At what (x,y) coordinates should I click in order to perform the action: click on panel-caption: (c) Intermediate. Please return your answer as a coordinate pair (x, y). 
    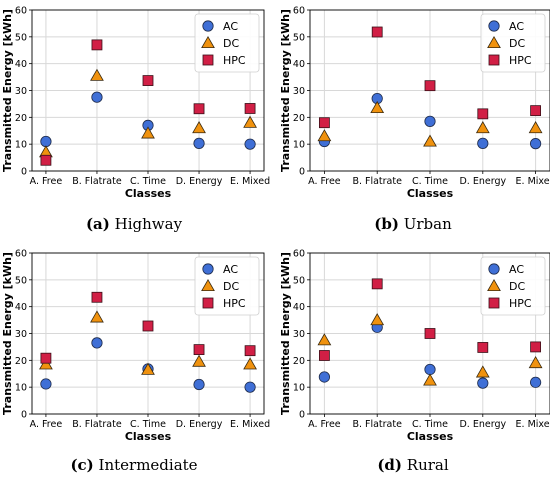
    Looking at the image, I should click on (133, 465).